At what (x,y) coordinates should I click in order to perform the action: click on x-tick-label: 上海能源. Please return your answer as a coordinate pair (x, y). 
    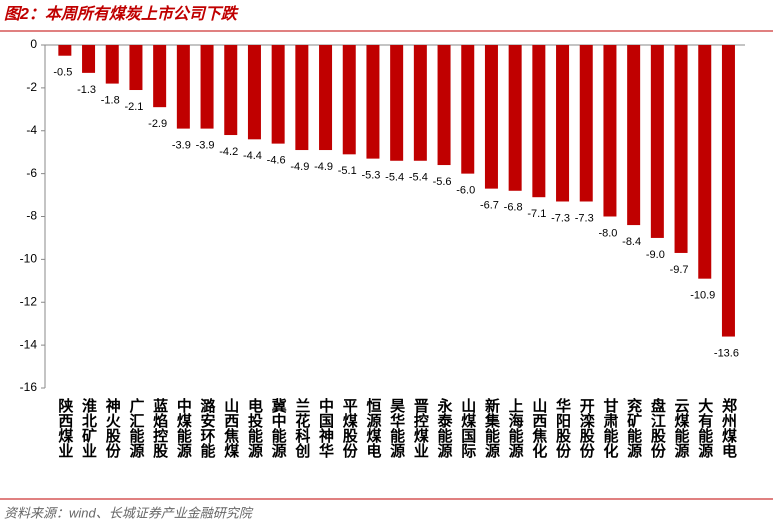
    Looking at the image, I should click on (515, 428).